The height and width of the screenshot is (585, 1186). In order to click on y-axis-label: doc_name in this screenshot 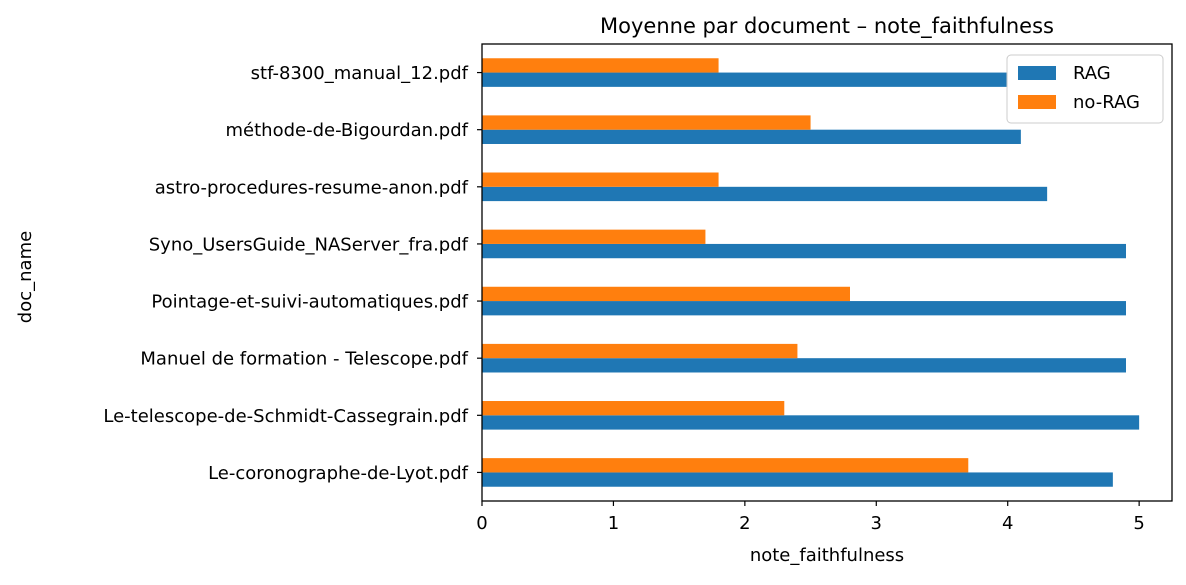, I will do `click(25, 277)`.